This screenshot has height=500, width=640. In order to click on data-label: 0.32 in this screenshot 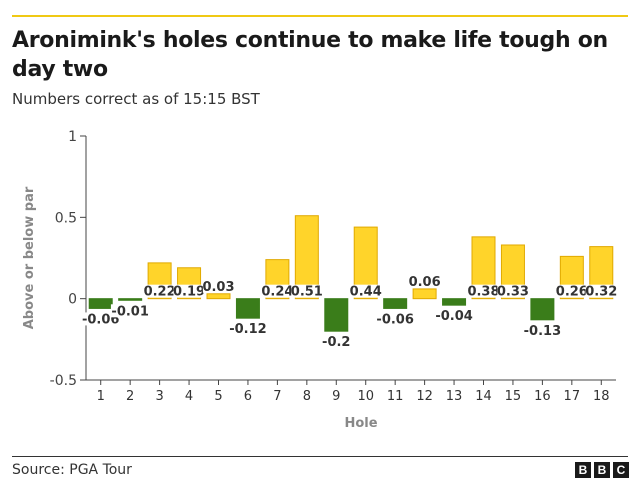, I will do `click(601, 292)`.